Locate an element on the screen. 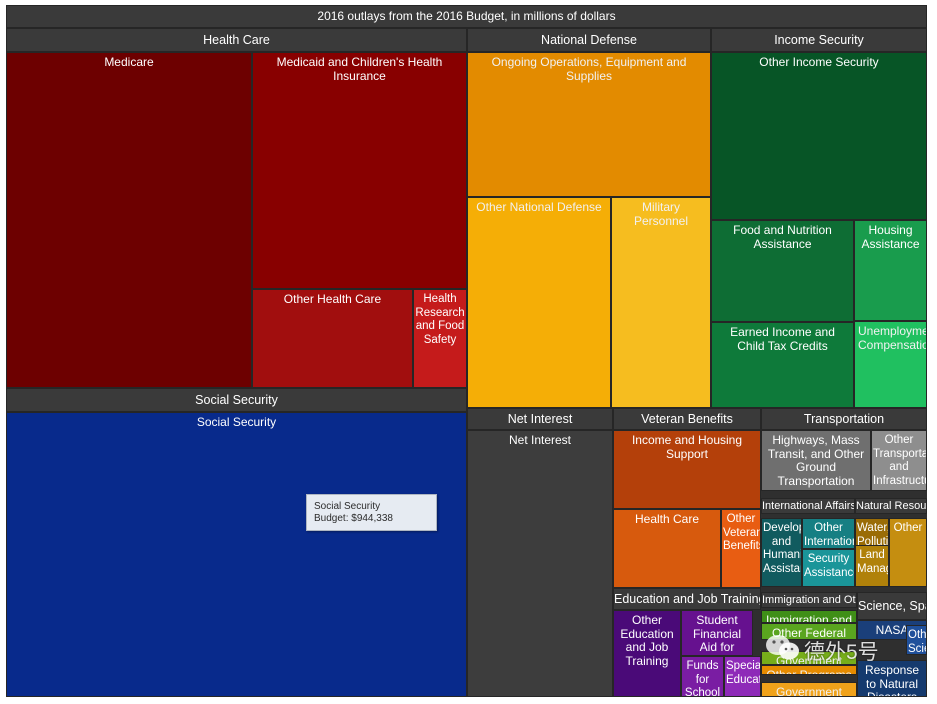  cell-label: Other International Affairs is located at coordinates (829, 535).